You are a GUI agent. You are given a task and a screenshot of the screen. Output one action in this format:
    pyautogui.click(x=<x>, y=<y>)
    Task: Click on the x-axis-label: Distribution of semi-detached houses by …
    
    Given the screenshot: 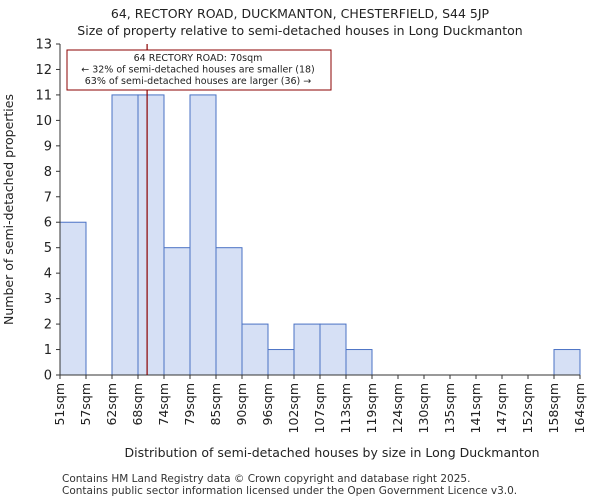 What is the action you would take?
    pyautogui.click(x=331, y=452)
    